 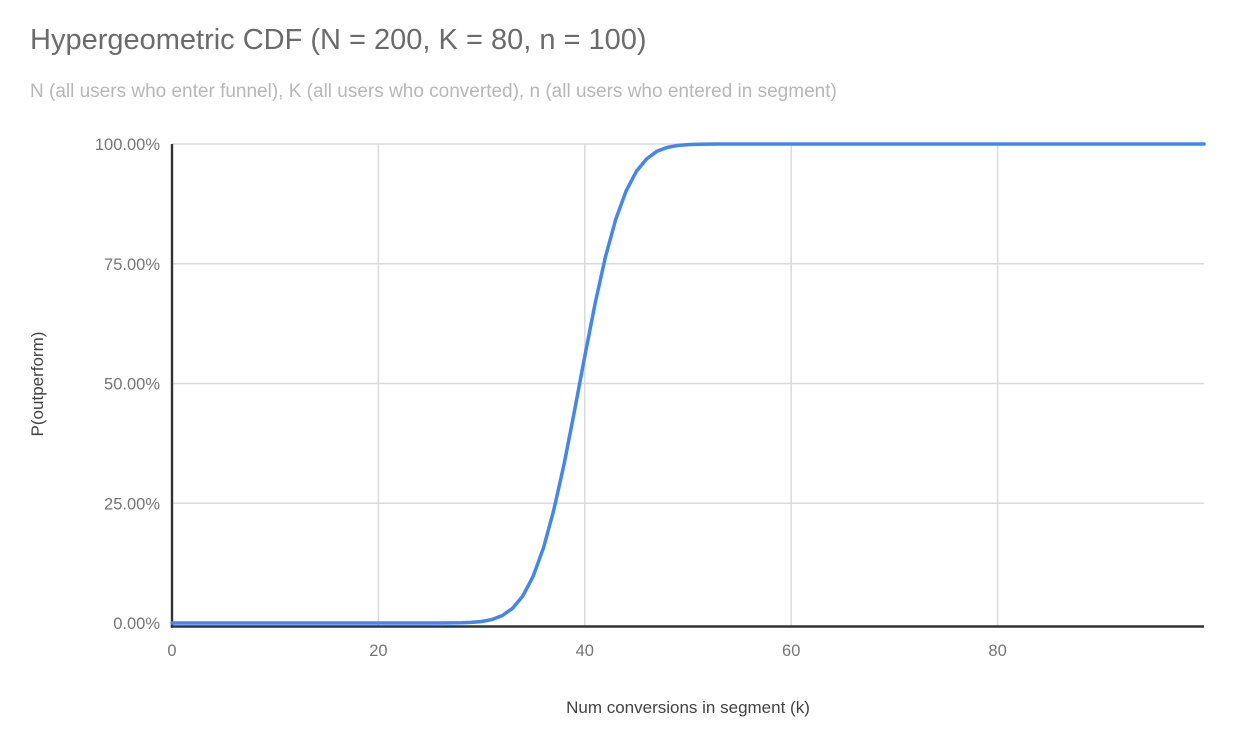 What do you see at coordinates (997, 651) in the screenshot?
I see `x-tick-label: 80` at bounding box center [997, 651].